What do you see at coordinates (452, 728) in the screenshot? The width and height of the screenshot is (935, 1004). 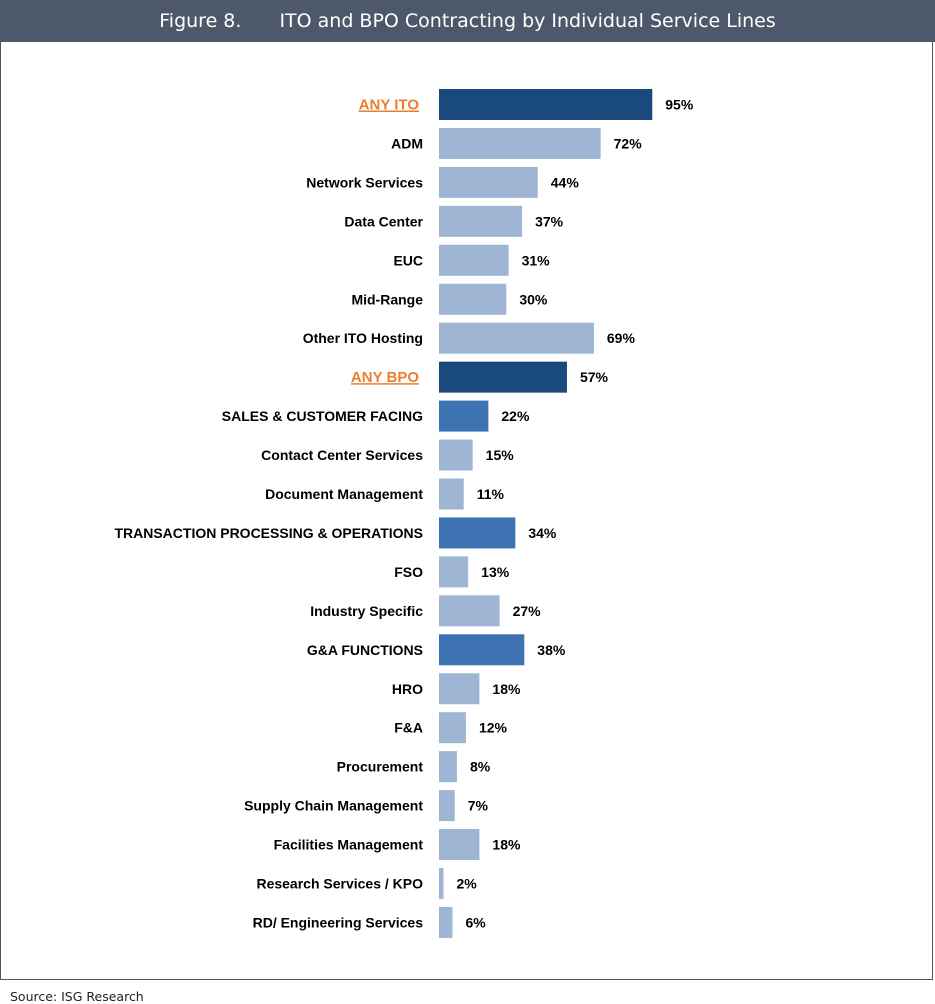 I see `bar-f-a` at bounding box center [452, 728].